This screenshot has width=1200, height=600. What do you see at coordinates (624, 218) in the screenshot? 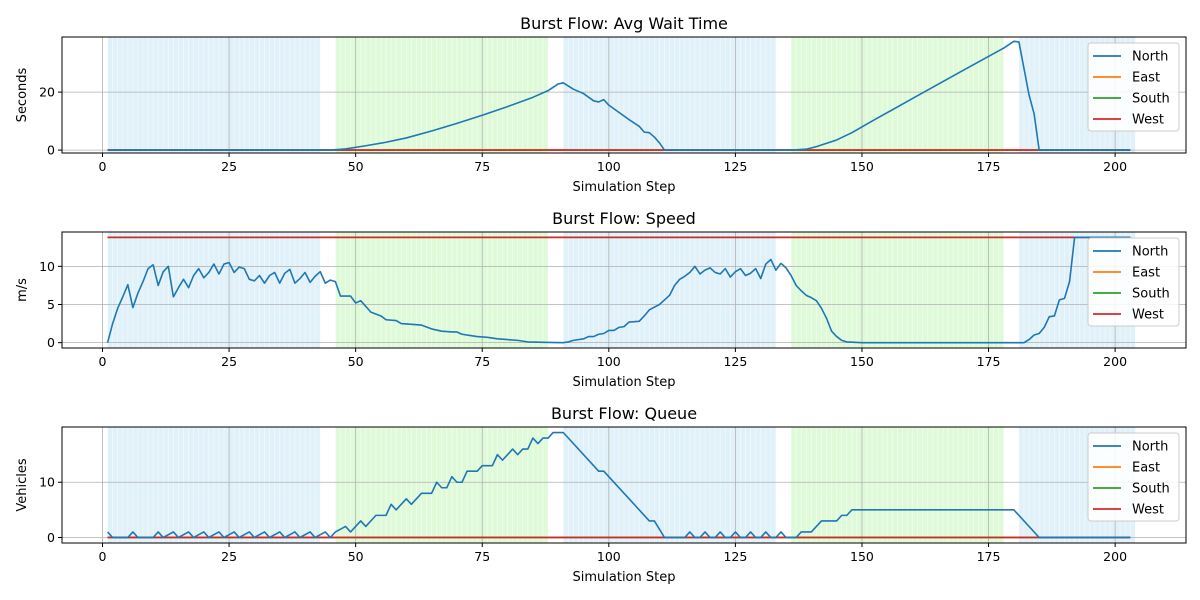
I see `chart-title: Burst Flow: Speed` at bounding box center [624, 218].